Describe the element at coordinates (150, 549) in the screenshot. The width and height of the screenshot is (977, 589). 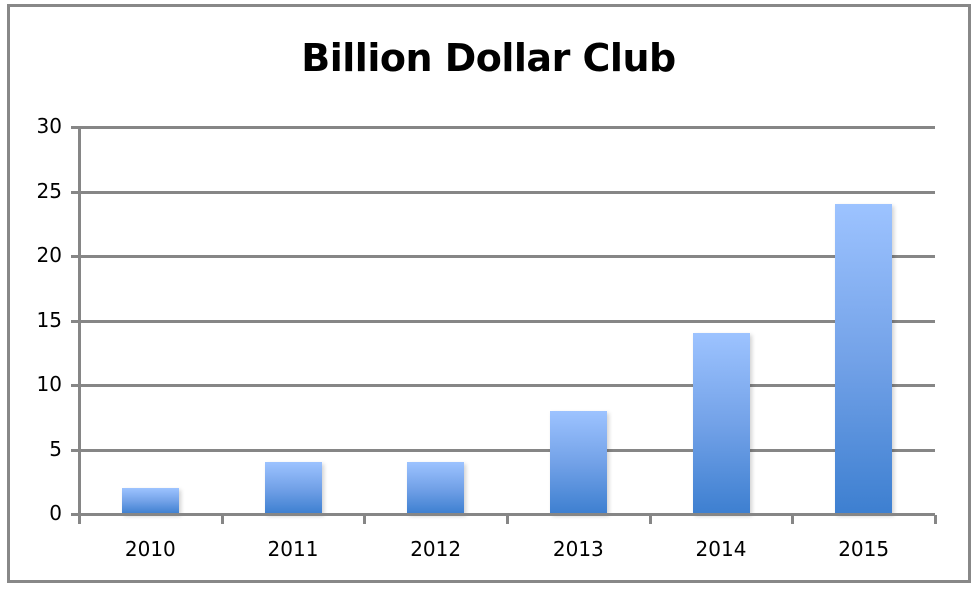
I see `x-tick-label: 2010` at that location.